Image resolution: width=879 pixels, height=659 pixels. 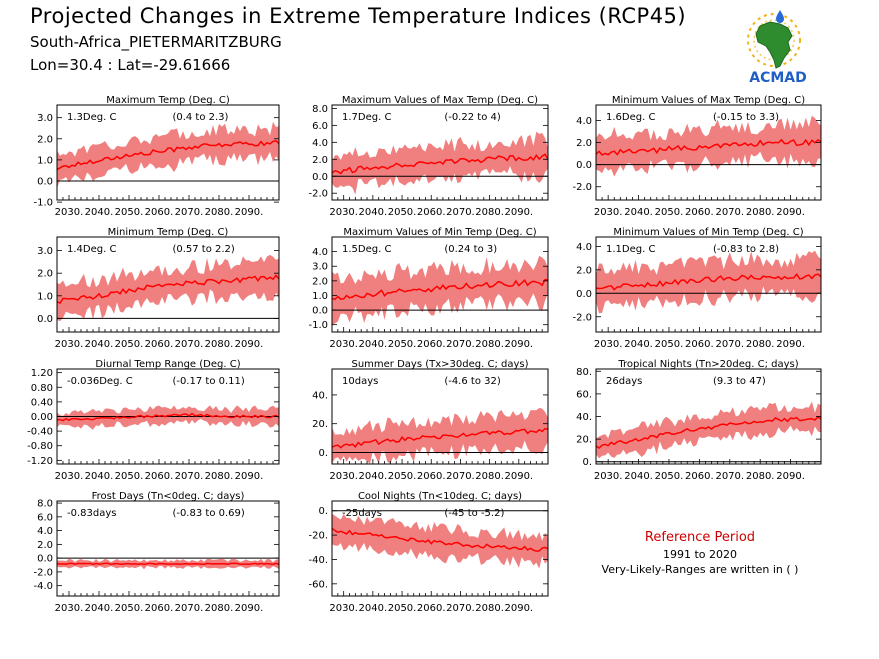 What do you see at coordinates (42, 417) in the screenshot?
I see `y-tick-label: 0.00` at bounding box center [42, 417].